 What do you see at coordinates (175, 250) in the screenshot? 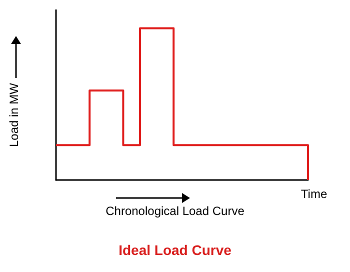
I see `text: Ideal Load Curve` at bounding box center [175, 250].